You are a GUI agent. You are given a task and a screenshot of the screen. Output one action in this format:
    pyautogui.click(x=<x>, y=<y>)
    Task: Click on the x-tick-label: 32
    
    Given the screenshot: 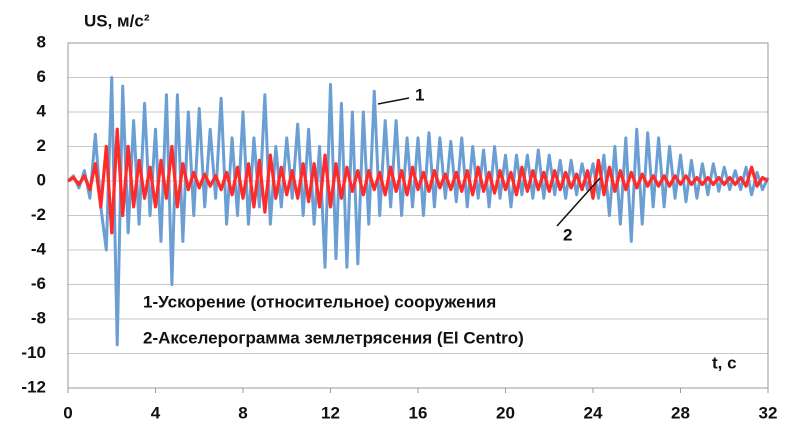 What is the action you would take?
    pyautogui.click(x=768, y=412)
    